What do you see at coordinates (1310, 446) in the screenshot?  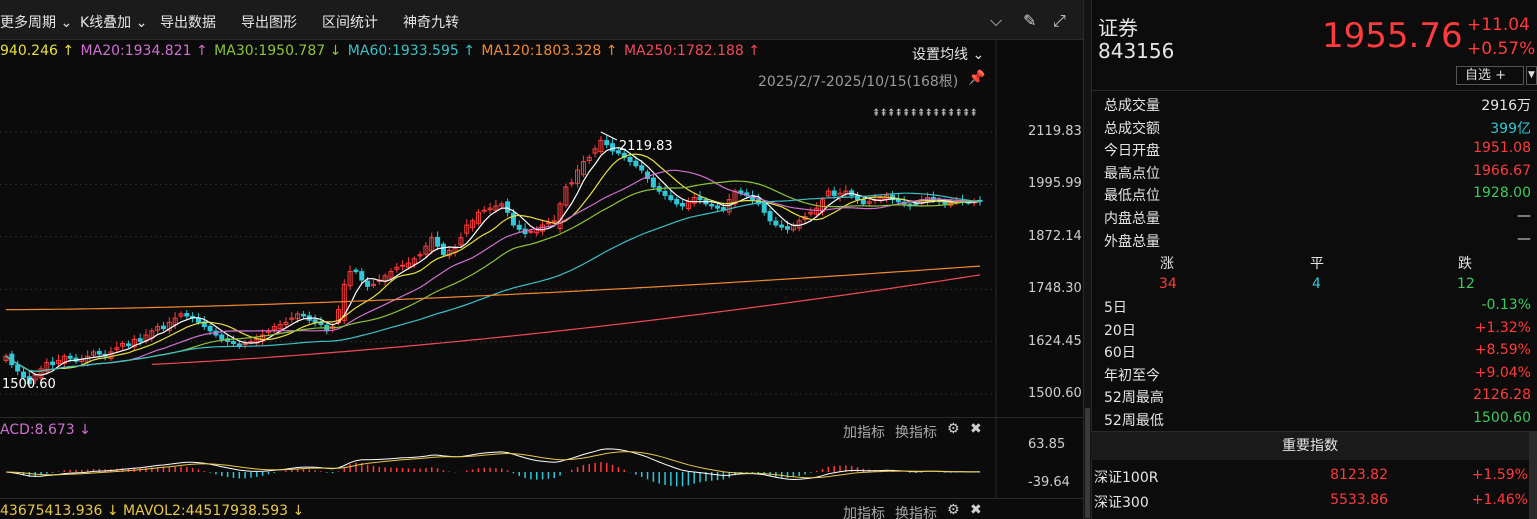 I see `indices-header: 重要指数` at bounding box center [1310, 446].